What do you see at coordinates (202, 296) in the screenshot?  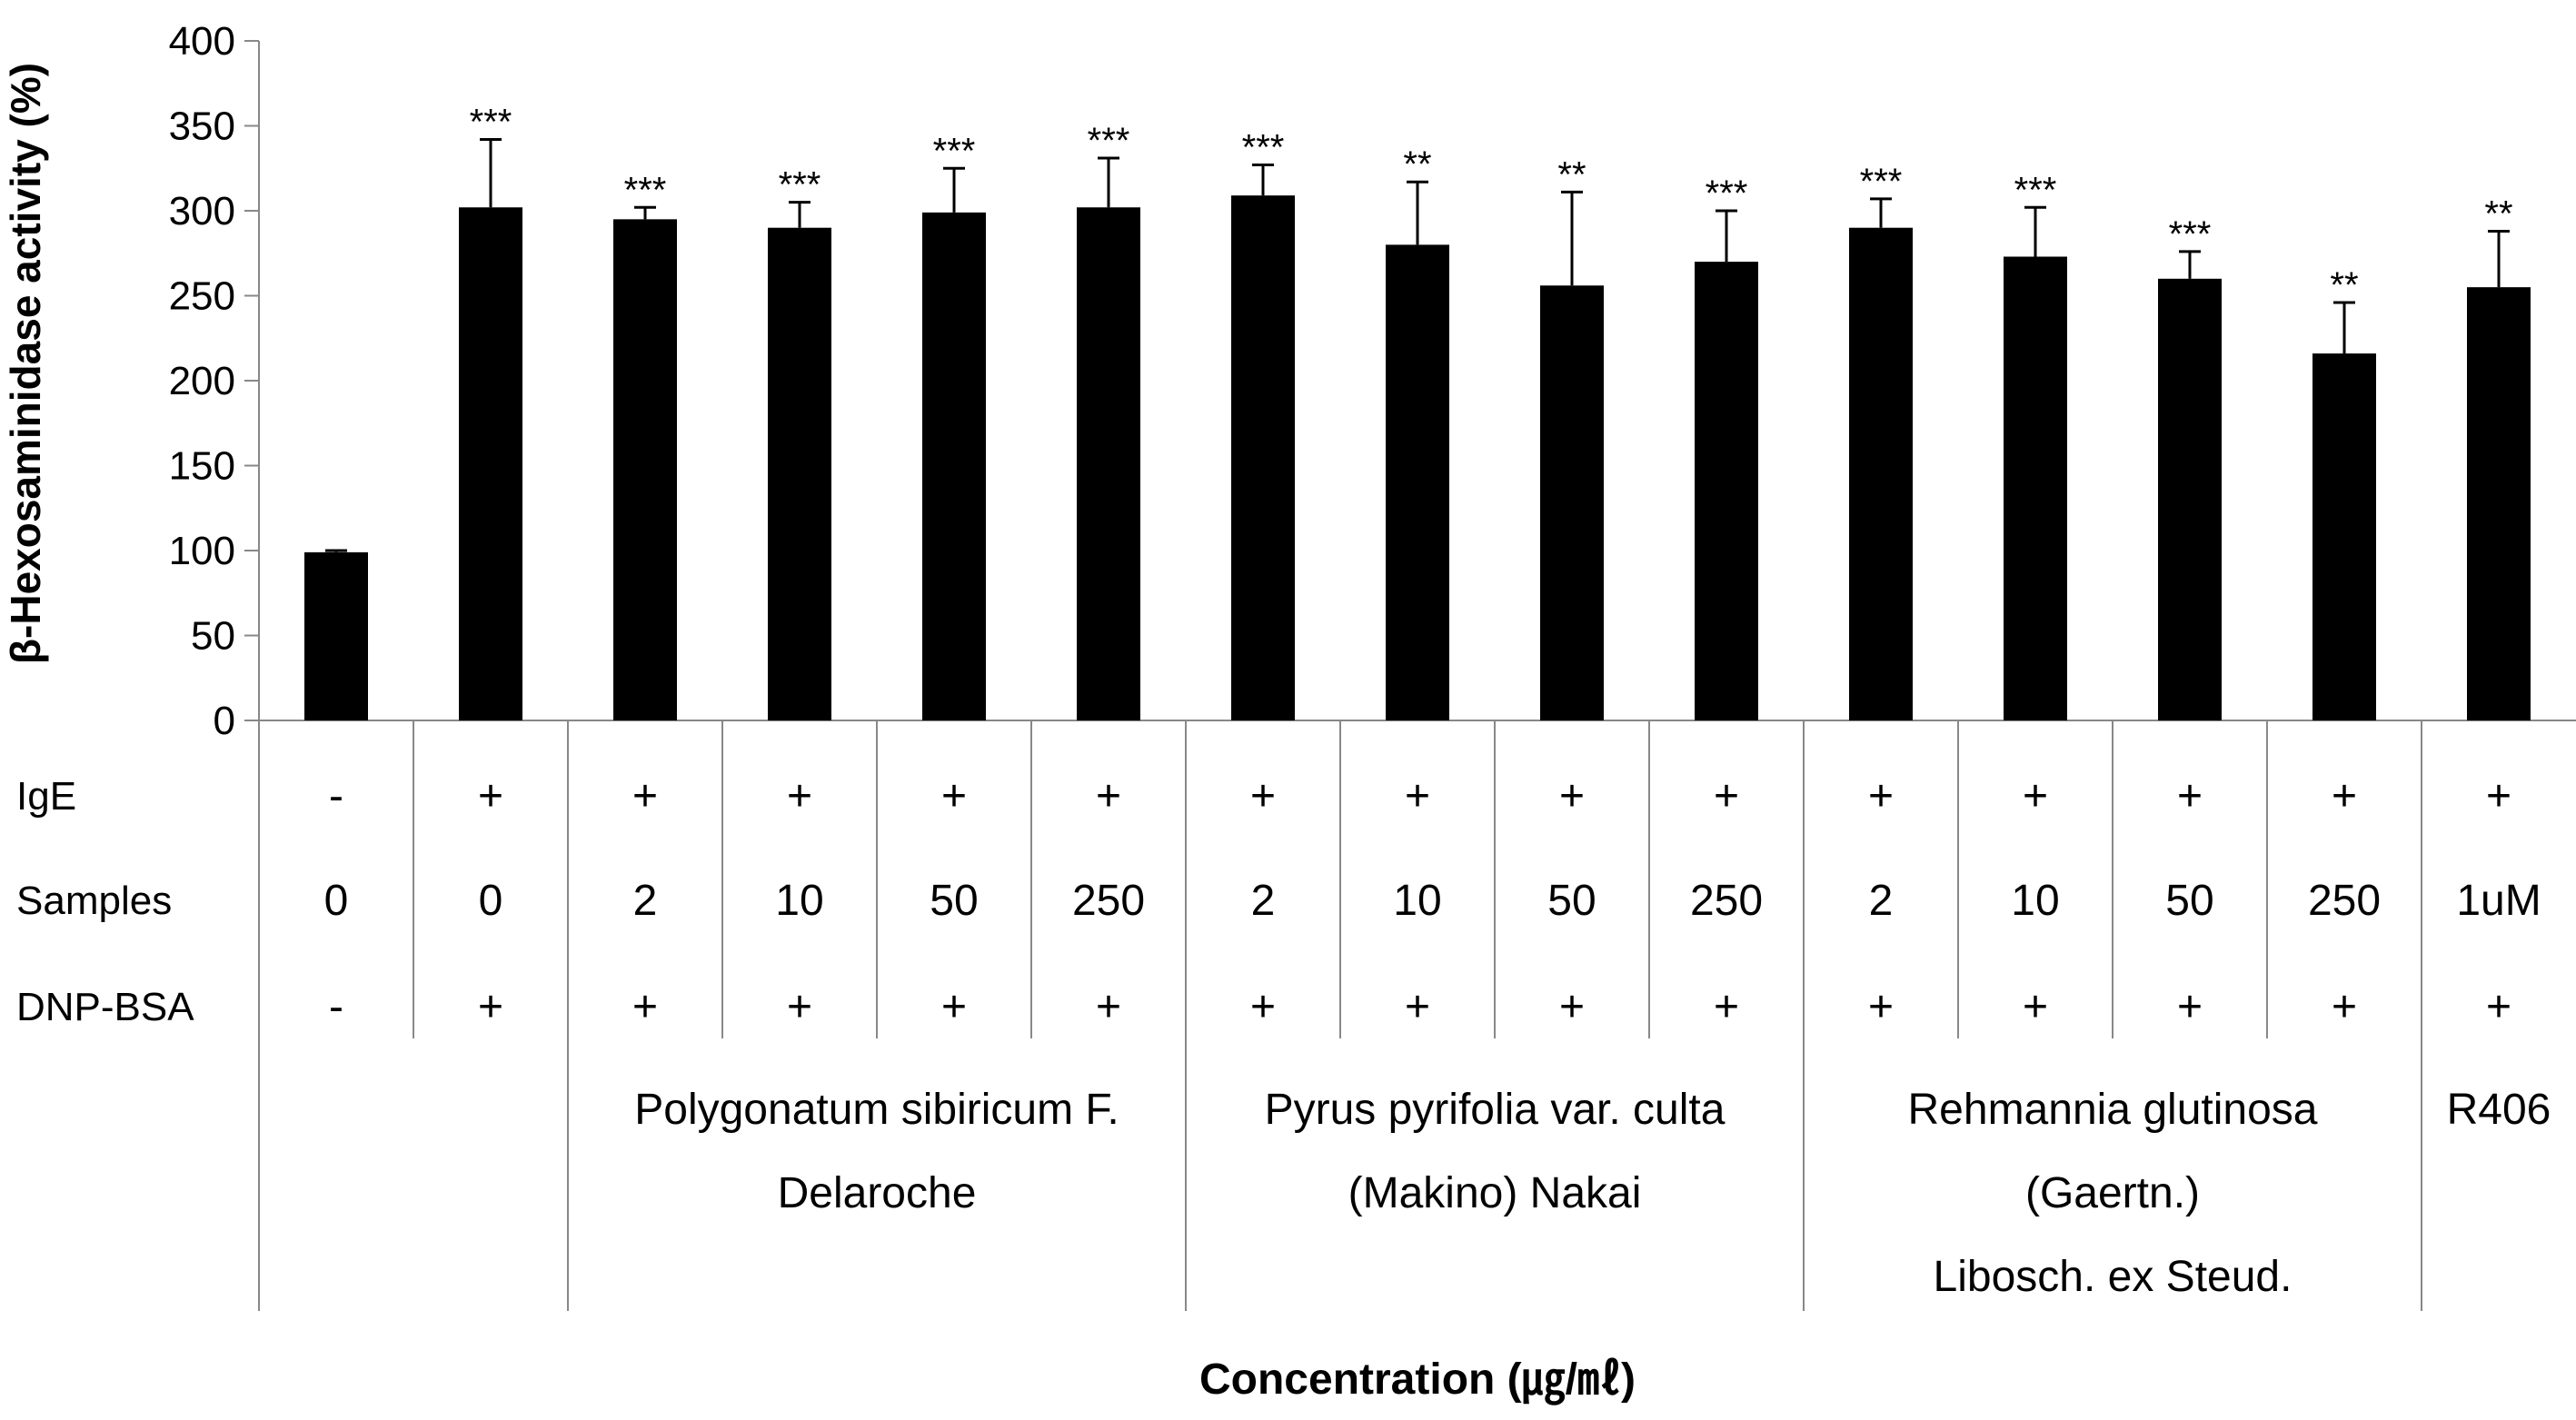 I see `y-tick-label: 250` at bounding box center [202, 296].